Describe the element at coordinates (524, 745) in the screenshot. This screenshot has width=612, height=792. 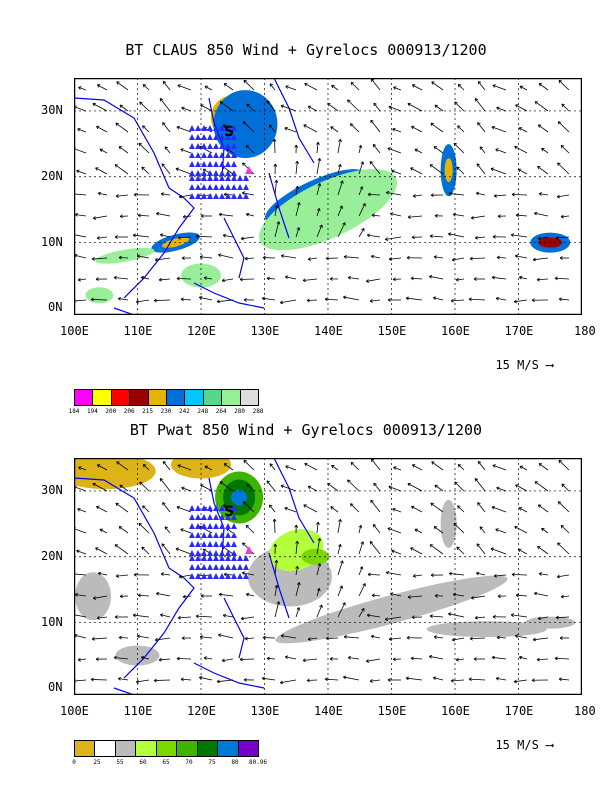
I see `panel2-ref-vector-label: 15 M/S ⟶` at that location.